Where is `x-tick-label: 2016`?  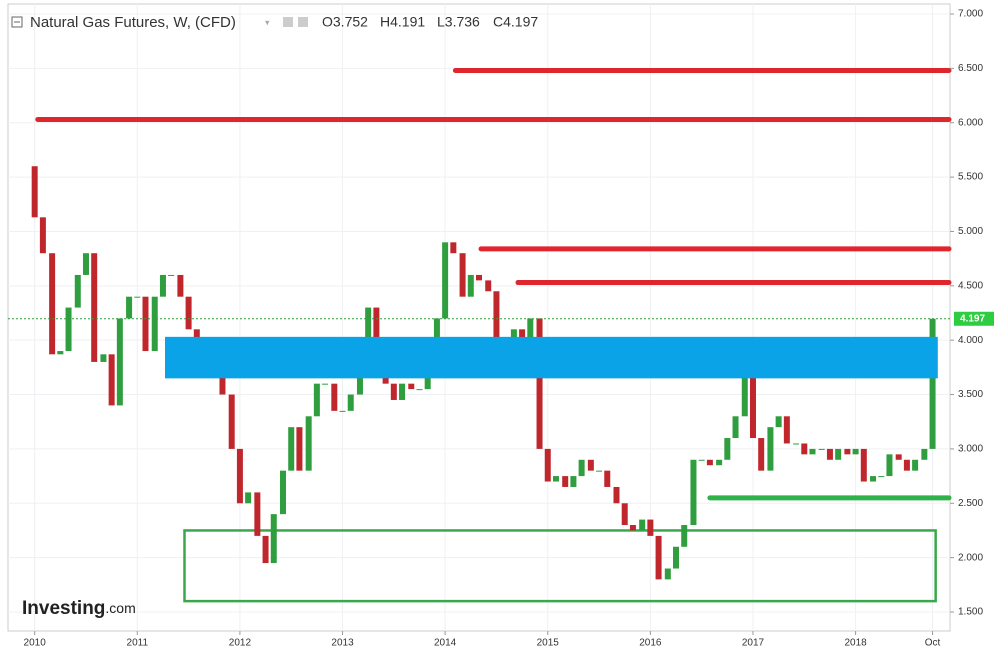
x-tick-label: 2016 is located at coordinates (650, 643).